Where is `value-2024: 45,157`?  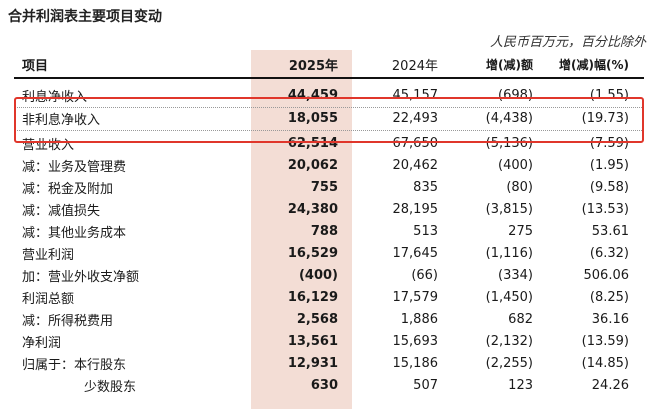
value-2024: 45,157 is located at coordinates (415, 95).